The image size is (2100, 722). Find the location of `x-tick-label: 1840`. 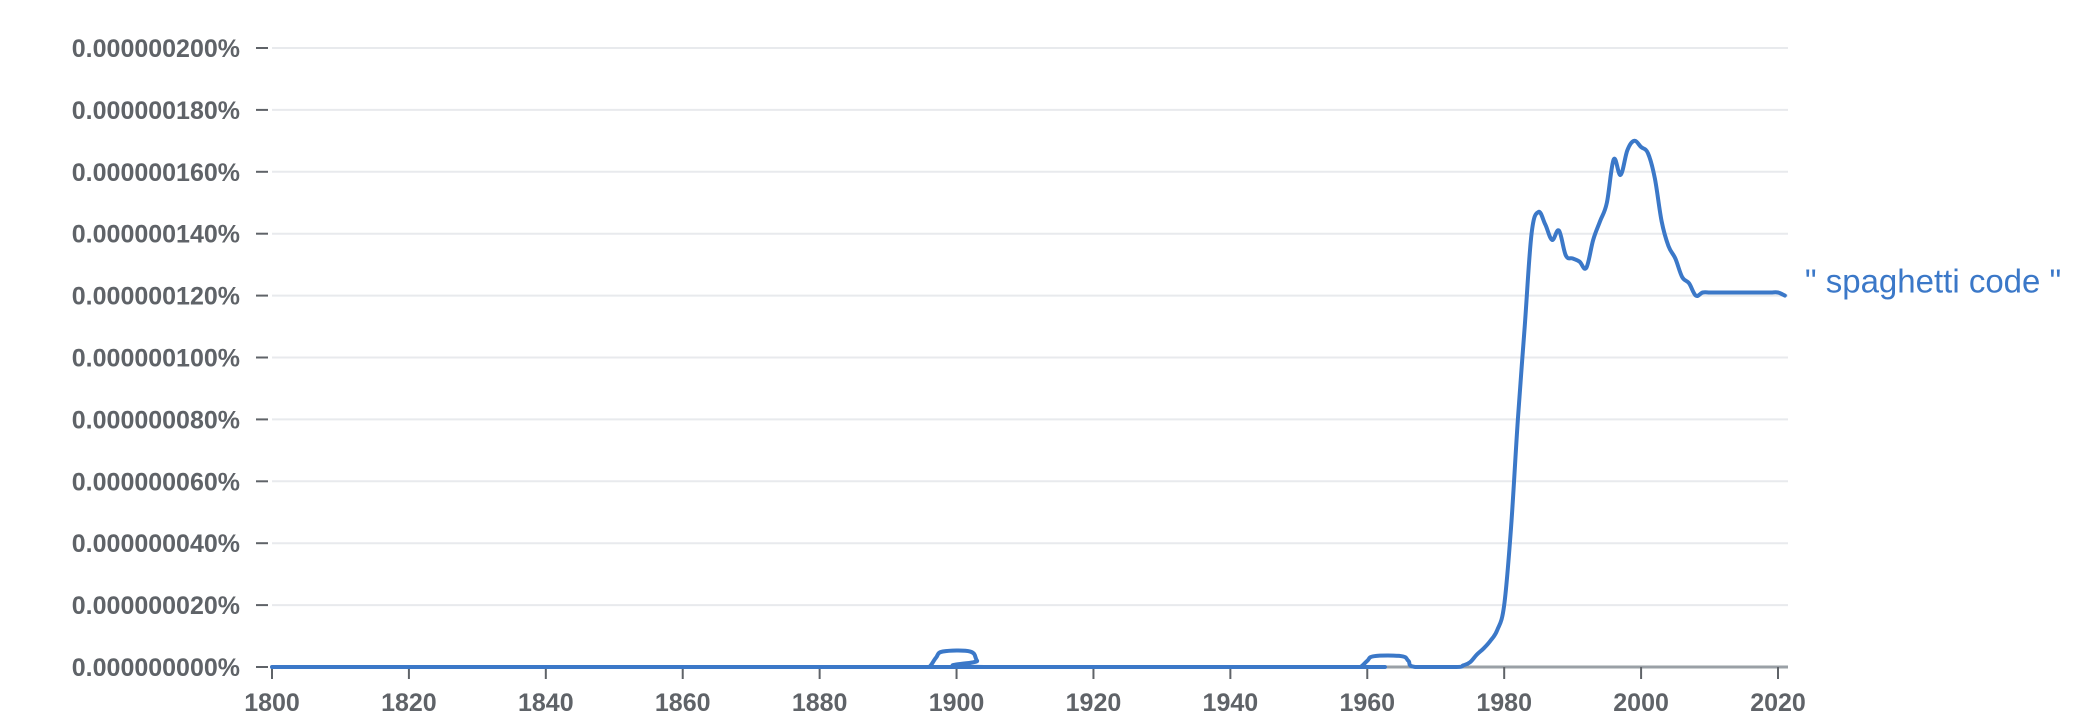

x-tick-label: 1840 is located at coordinates (546, 703).